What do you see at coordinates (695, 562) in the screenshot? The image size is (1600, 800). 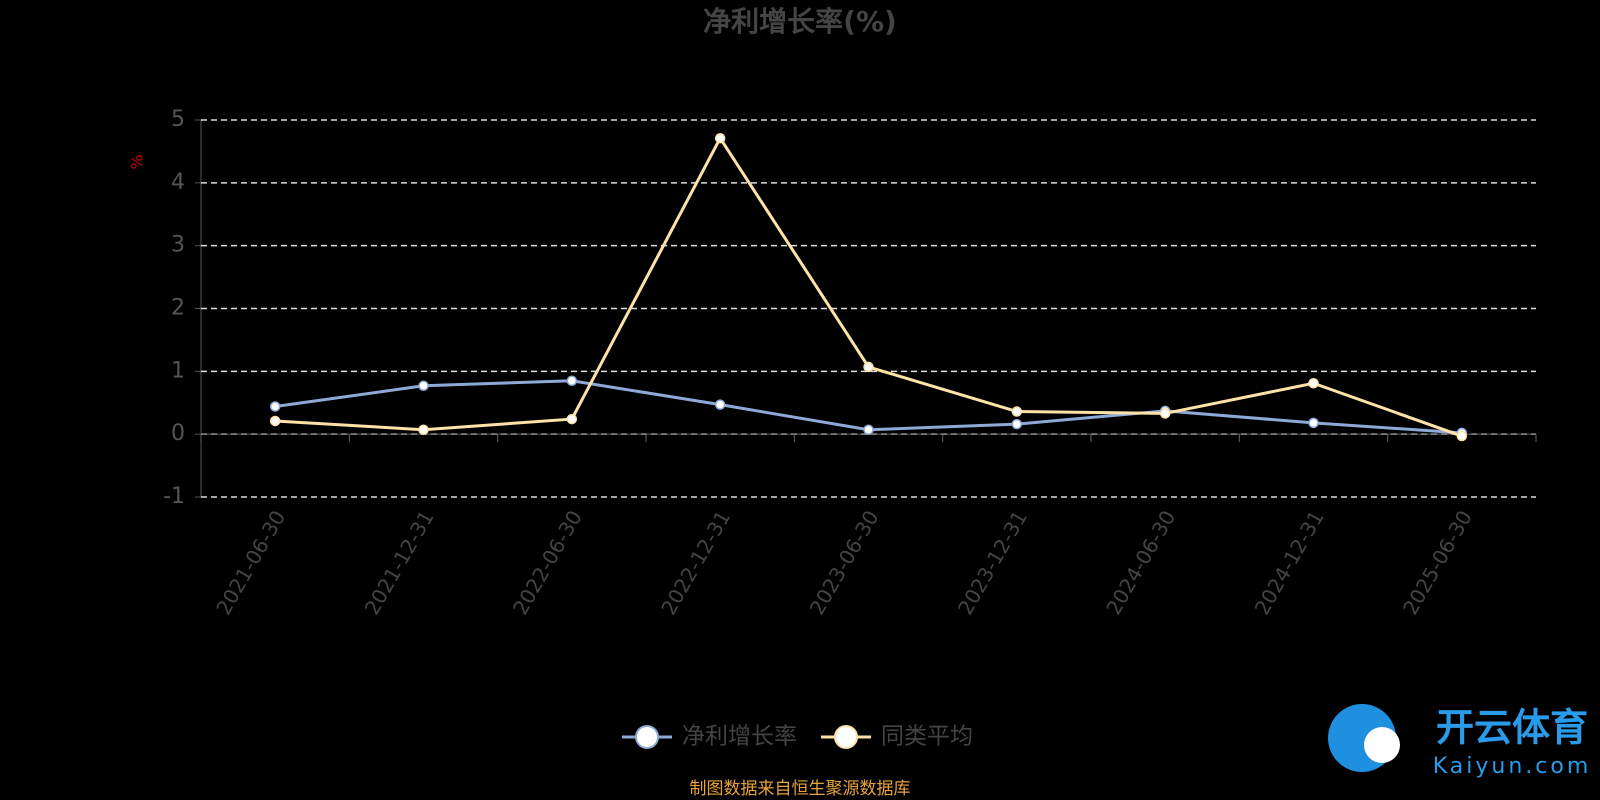 I see `x-tick-label: 2022-12-31` at bounding box center [695, 562].